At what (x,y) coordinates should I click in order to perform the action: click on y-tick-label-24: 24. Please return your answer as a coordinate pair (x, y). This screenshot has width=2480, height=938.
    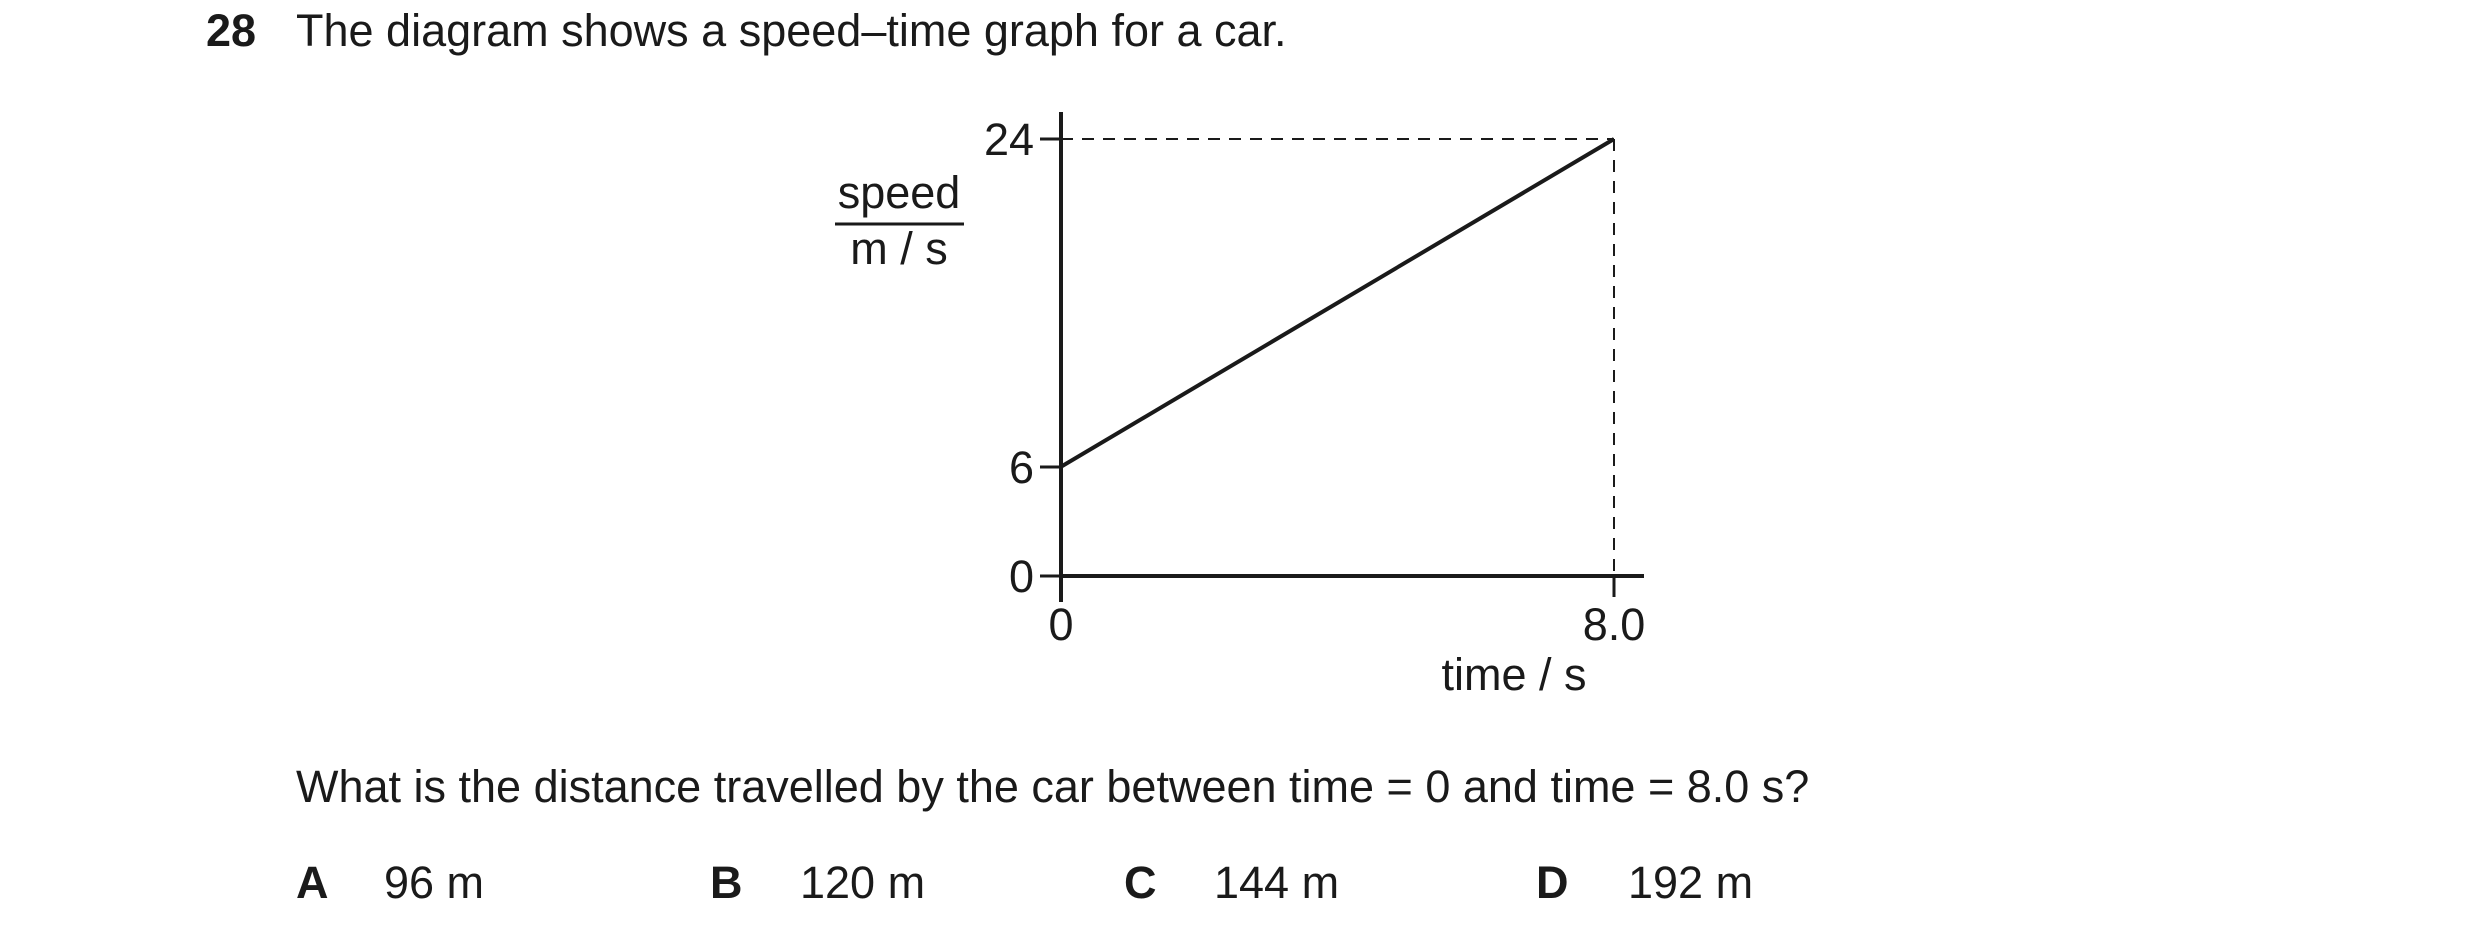
    Looking at the image, I should click on (1009, 139).